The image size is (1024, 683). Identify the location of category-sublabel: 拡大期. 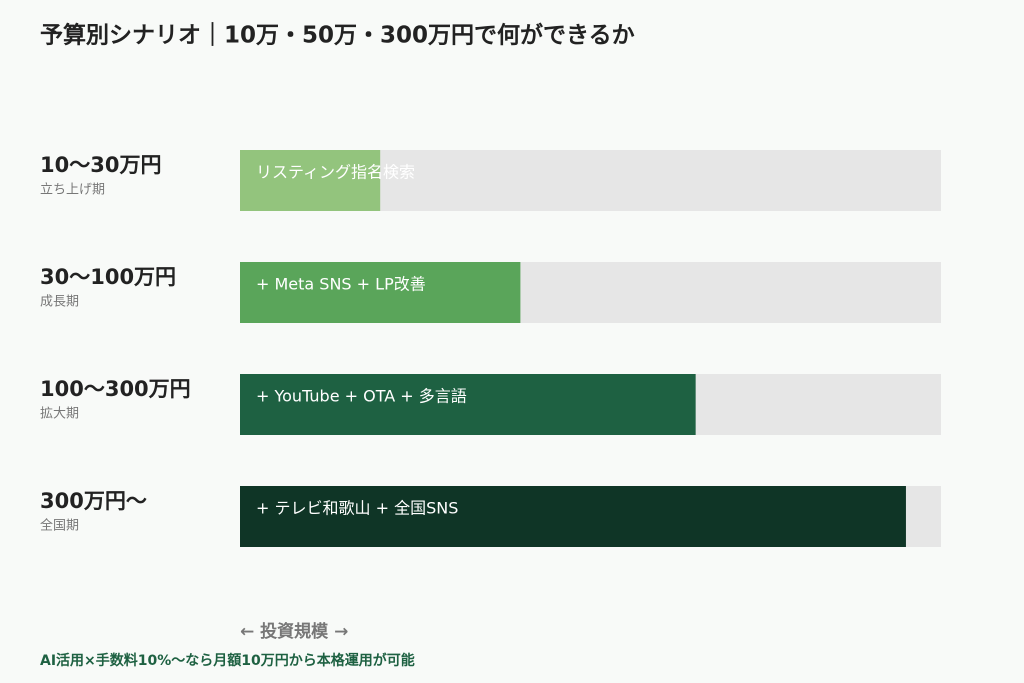
(59, 414).